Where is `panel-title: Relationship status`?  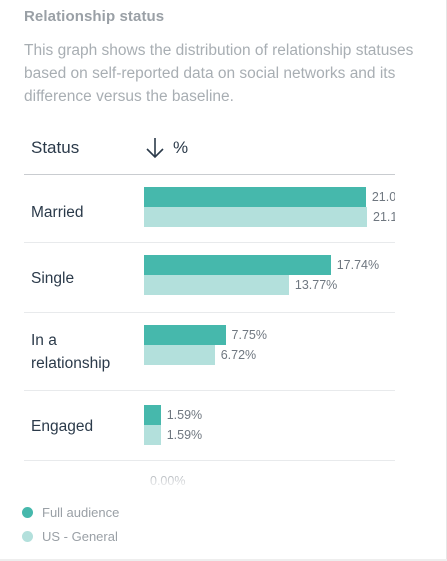
panel-title: Relationship status is located at coordinates (94, 16).